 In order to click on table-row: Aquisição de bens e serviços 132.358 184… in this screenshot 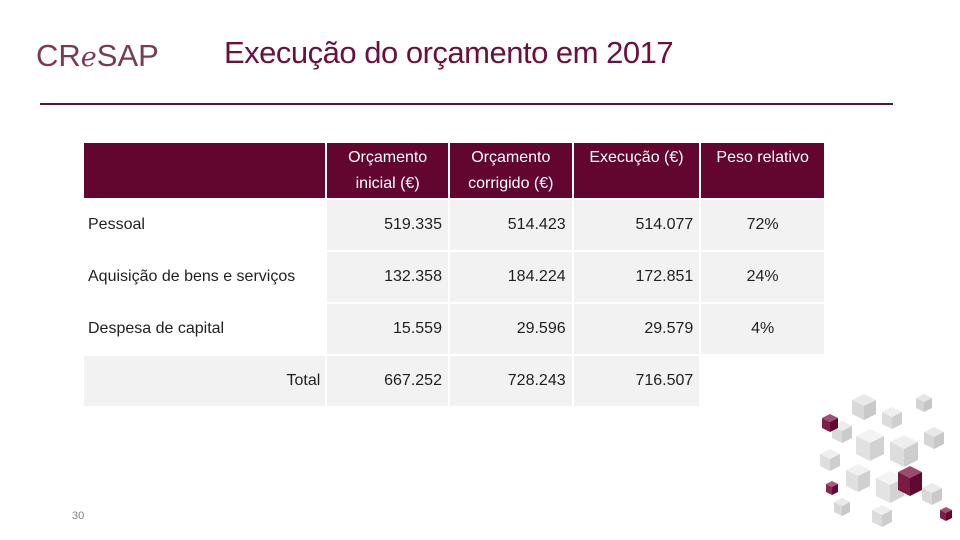, I will do `click(454, 277)`.